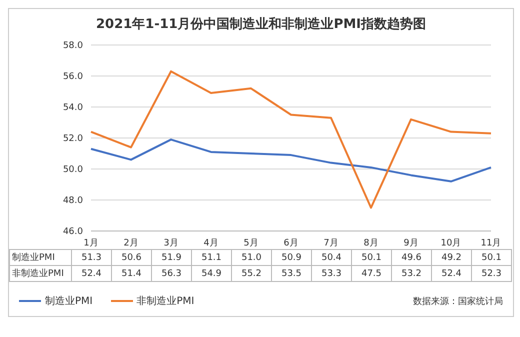 The height and width of the screenshot is (337, 520). What do you see at coordinates (69, 301) in the screenshot?
I see `legend-label: 制造业PMI` at bounding box center [69, 301].